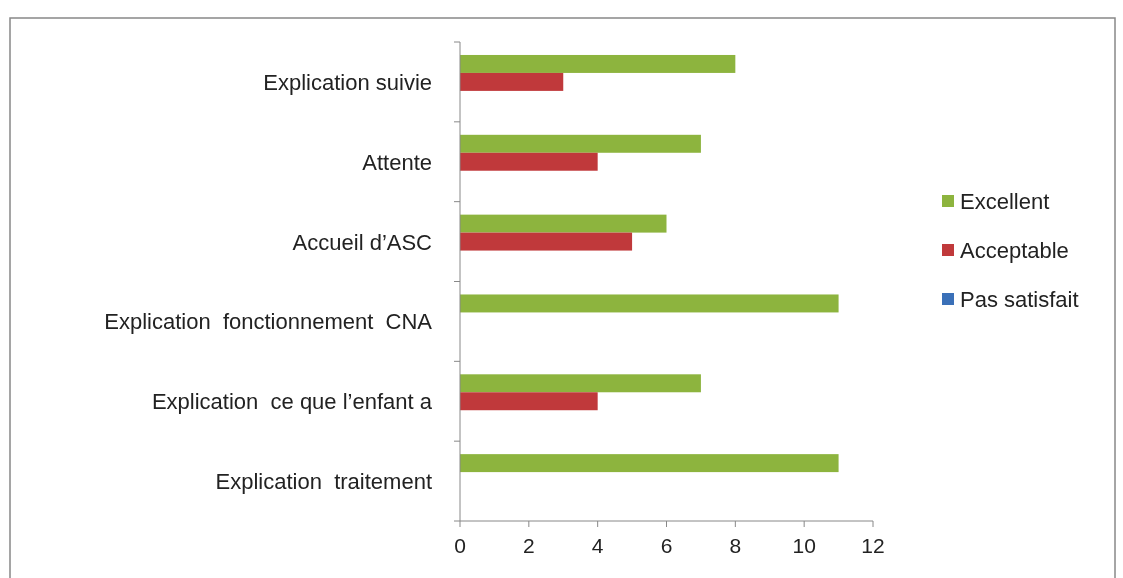 The image size is (1123, 578). What do you see at coordinates (347, 82) in the screenshot?
I see `y-tick-label: Explication suivie` at bounding box center [347, 82].